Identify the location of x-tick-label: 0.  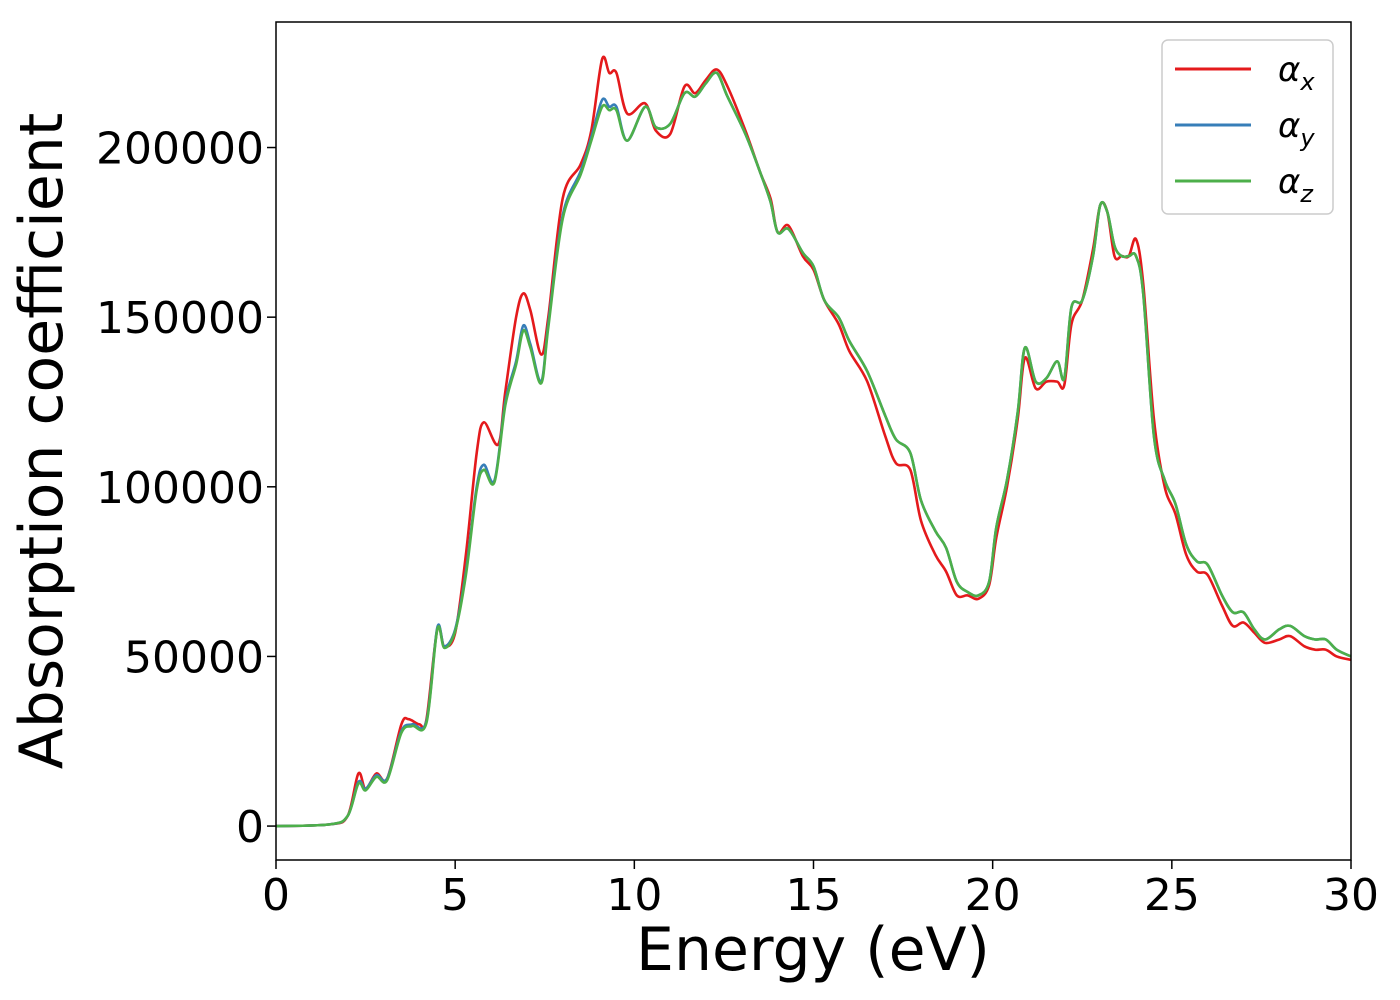
(276, 895).